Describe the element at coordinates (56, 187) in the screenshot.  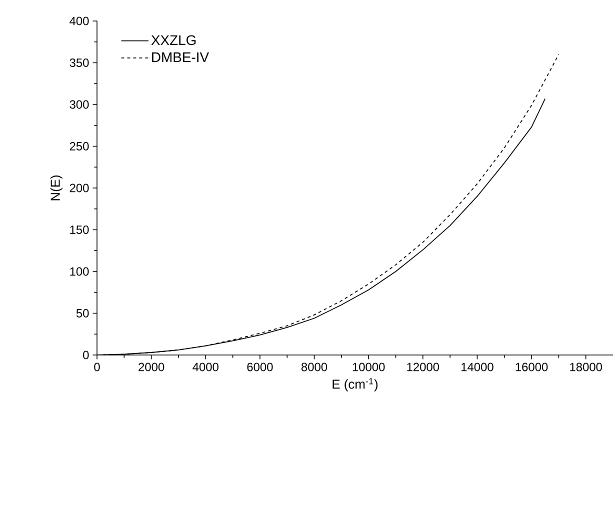
I see `y-axis-title: N(E)` at that location.